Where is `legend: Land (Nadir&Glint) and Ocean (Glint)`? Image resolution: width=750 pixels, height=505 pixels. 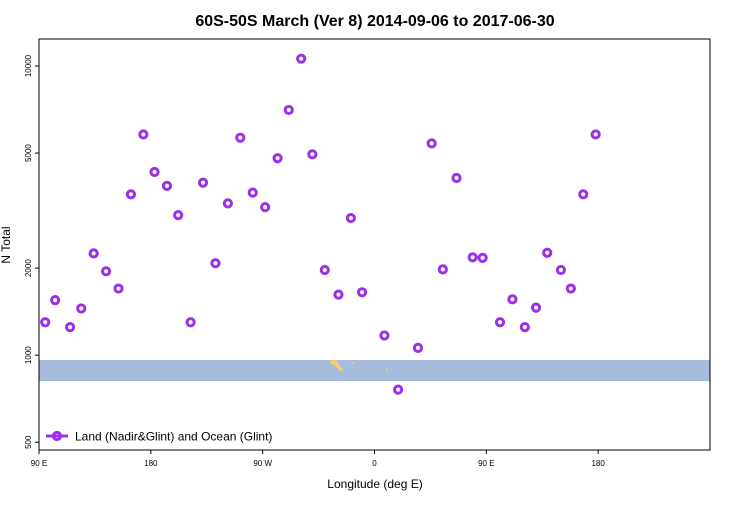
legend: Land (Nadir&Glint) and Ocean (Glint) is located at coordinates (159, 437).